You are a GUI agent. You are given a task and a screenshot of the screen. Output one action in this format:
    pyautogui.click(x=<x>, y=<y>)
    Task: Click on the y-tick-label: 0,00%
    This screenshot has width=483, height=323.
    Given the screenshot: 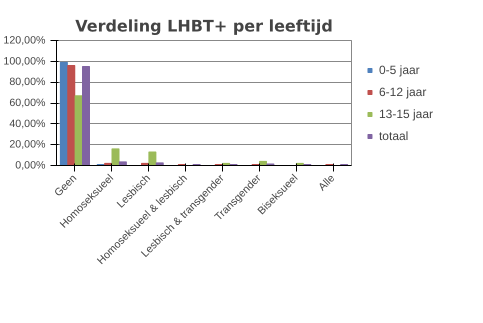 What is the action you would take?
    pyautogui.click(x=30, y=166)
    